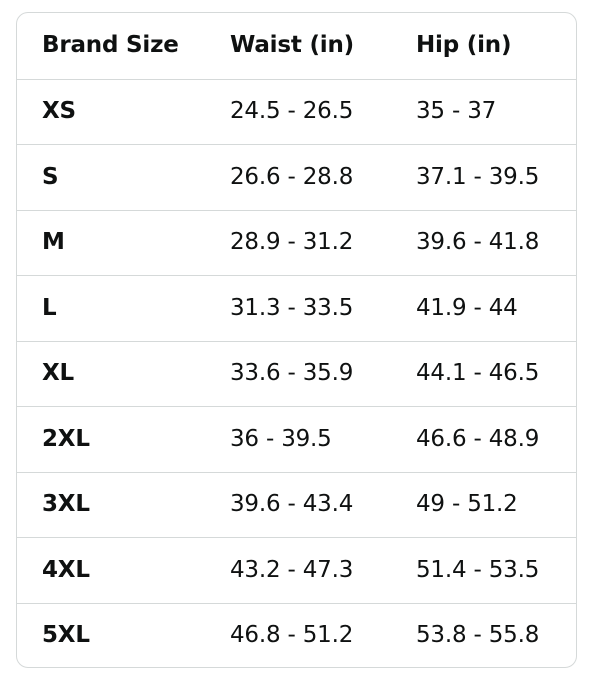  What do you see at coordinates (467, 307) in the screenshot?
I see `hip-cell: 41.9 - 44` at bounding box center [467, 307].